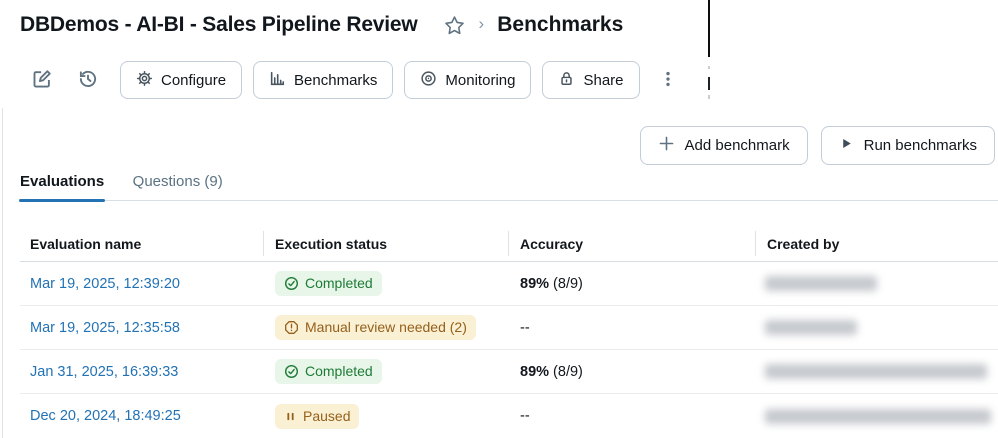  Describe the element at coordinates (428, 80) in the screenshot. I see `target-icon` at that location.